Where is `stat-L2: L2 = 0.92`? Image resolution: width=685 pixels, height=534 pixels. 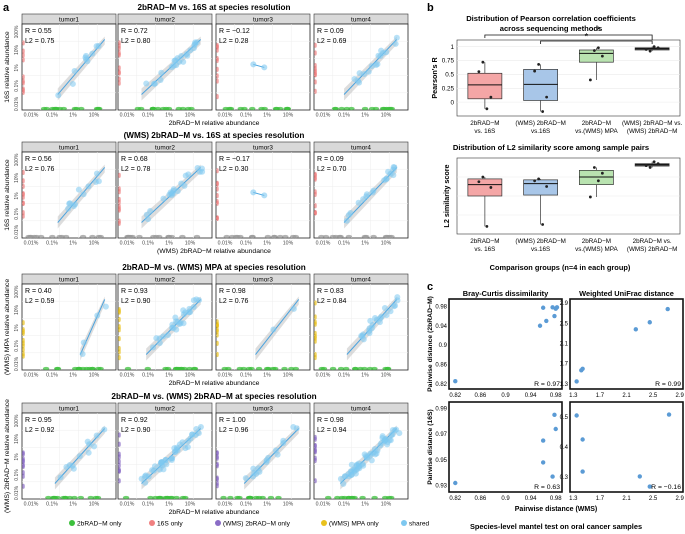
stat-L2: L2 = 0.92 is located at coordinates (39, 430).